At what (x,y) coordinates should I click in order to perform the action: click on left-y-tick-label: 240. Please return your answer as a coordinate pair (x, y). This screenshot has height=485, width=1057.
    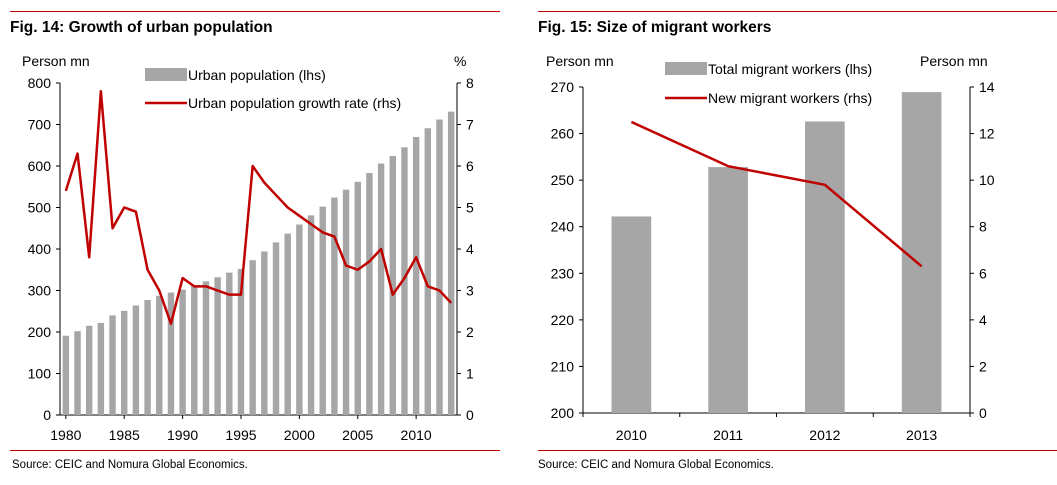
    Looking at the image, I should click on (563, 227).